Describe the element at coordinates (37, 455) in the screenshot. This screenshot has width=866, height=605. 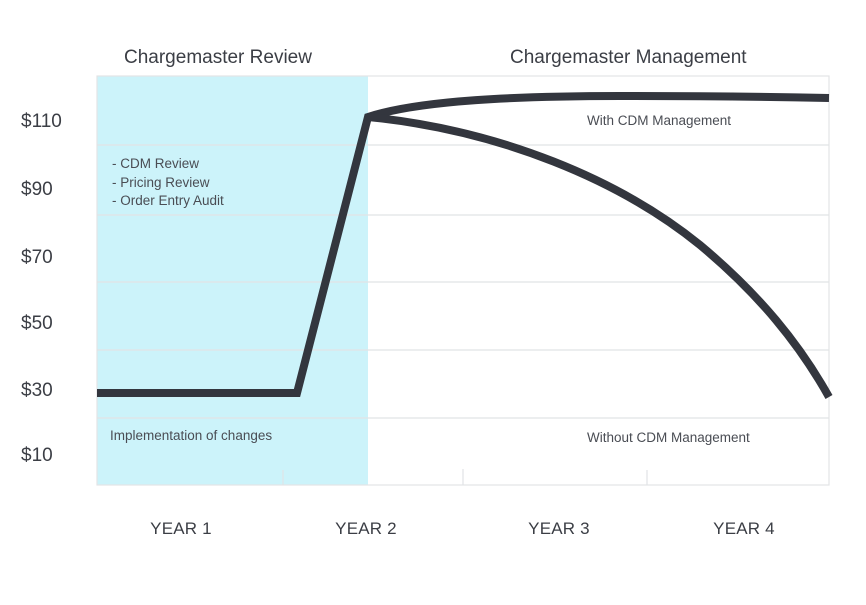
I see `y-tick-10: $10` at that location.